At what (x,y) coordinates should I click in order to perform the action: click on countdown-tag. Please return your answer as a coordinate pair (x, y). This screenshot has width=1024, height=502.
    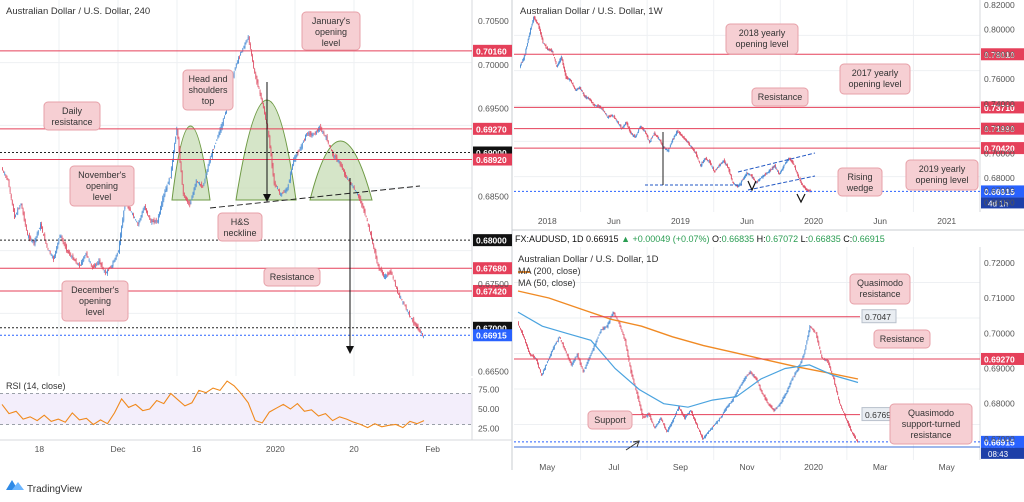
    Looking at the image, I should click on (1002, 453).